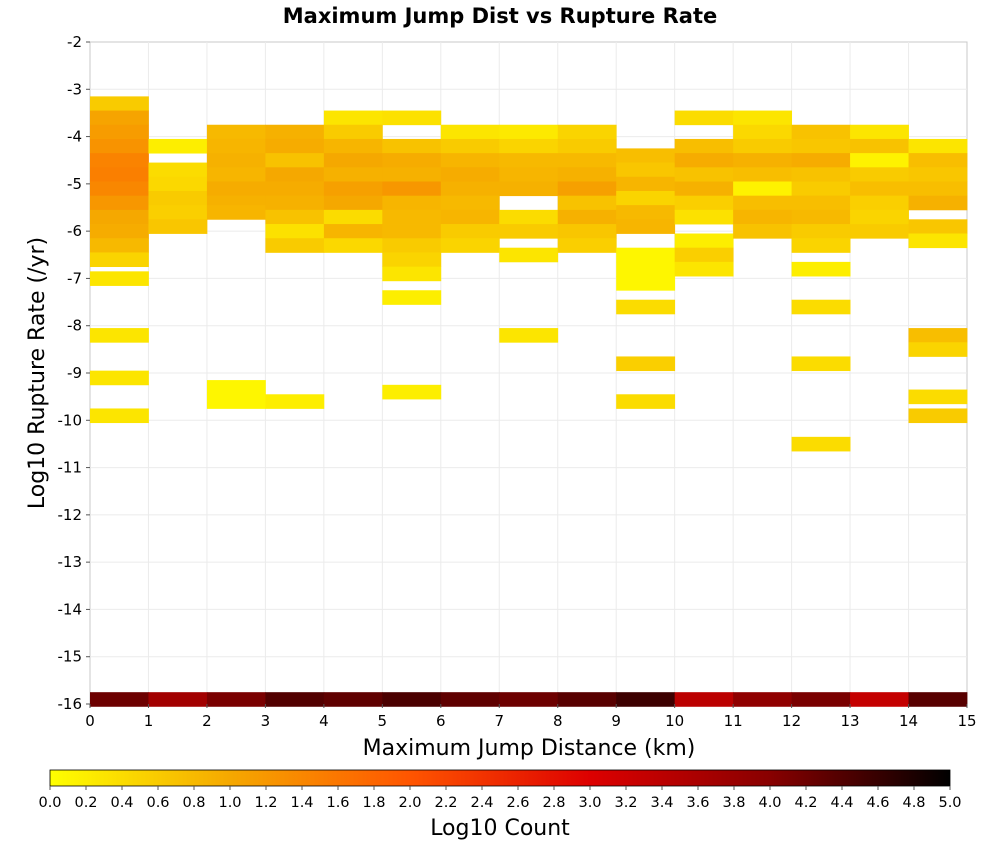  I want to click on x-tick-label: 3, so click(266, 721).